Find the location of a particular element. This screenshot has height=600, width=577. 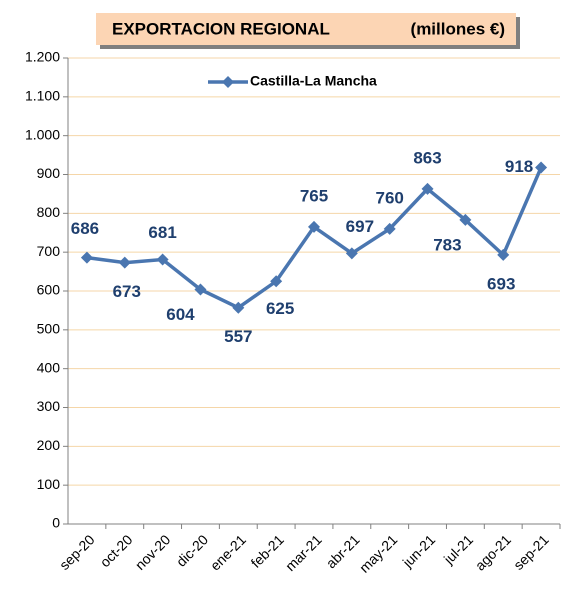

data-label: 693 is located at coordinates (501, 283).